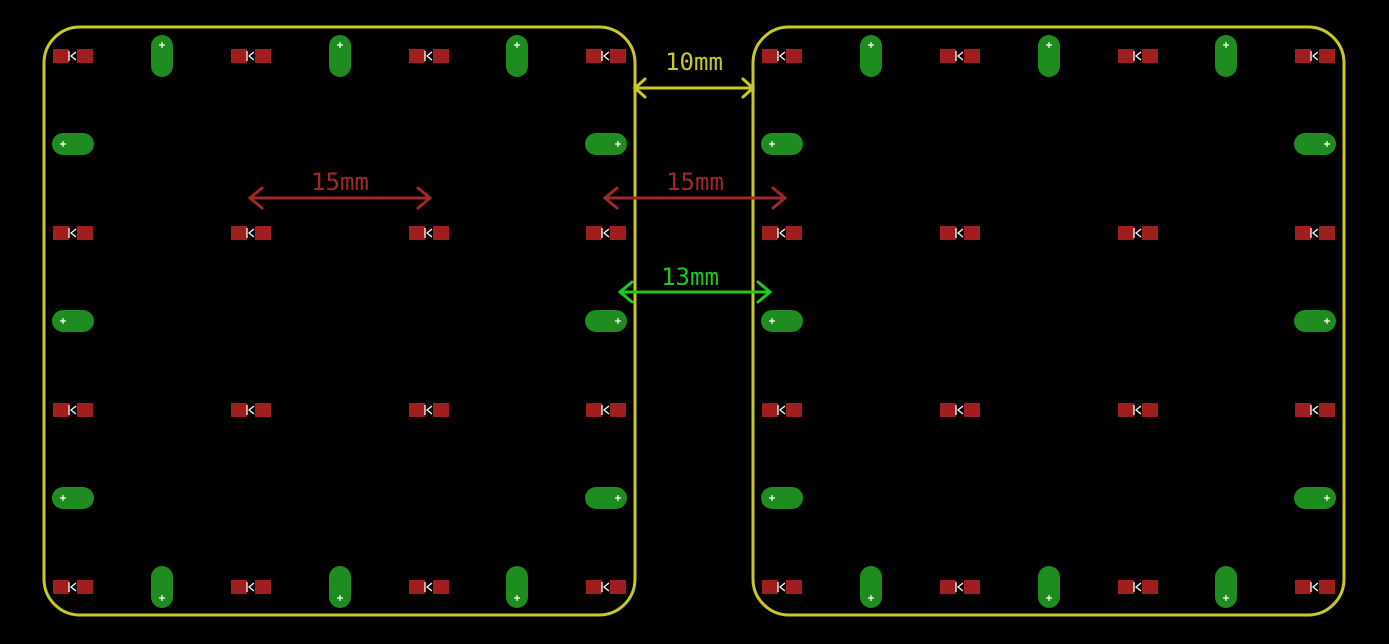 The height and width of the screenshot is (644, 1389). Describe the element at coordinates (639, 88) in the screenshot. I see `arrowhead-left` at that location.